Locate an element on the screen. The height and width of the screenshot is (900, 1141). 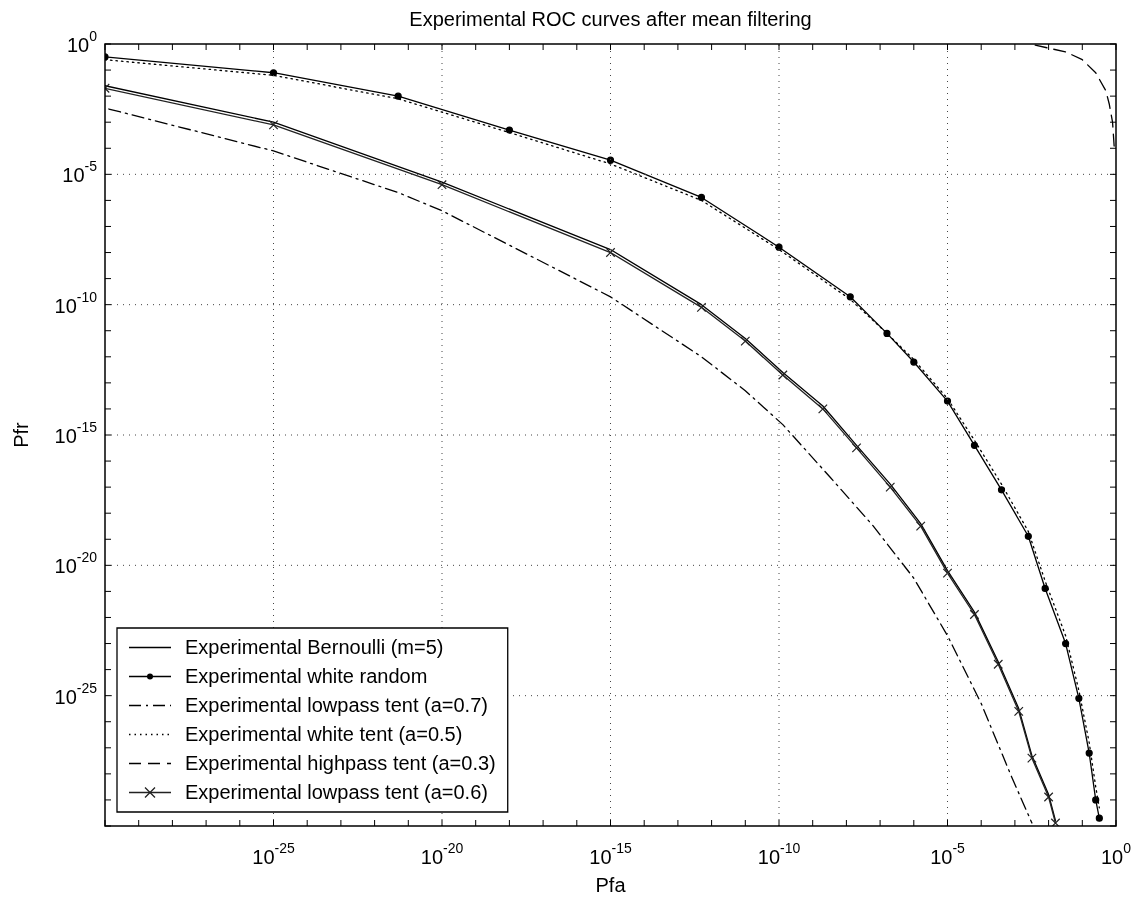
legend-label: Experimental Bernoulli (m=5) is located at coordinates (314, 647).